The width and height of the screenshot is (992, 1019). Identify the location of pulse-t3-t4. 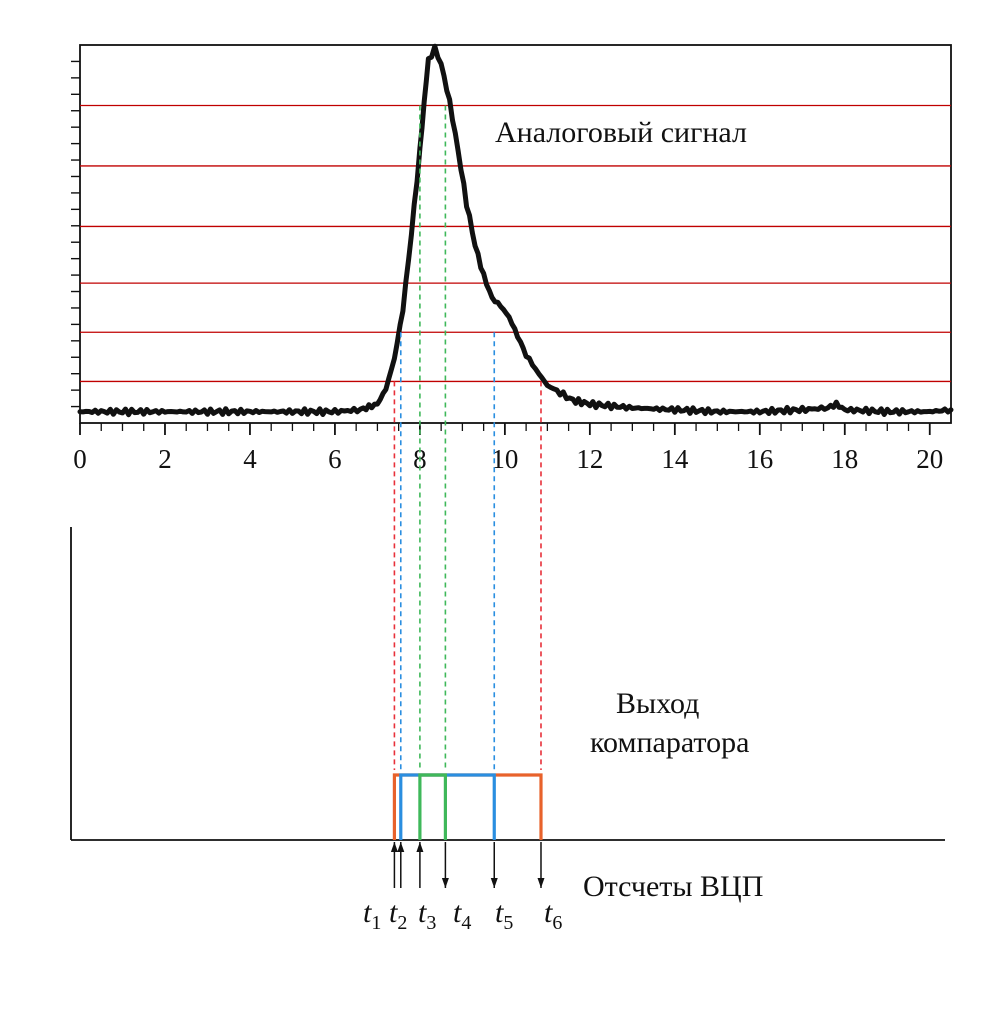
(432, 806).